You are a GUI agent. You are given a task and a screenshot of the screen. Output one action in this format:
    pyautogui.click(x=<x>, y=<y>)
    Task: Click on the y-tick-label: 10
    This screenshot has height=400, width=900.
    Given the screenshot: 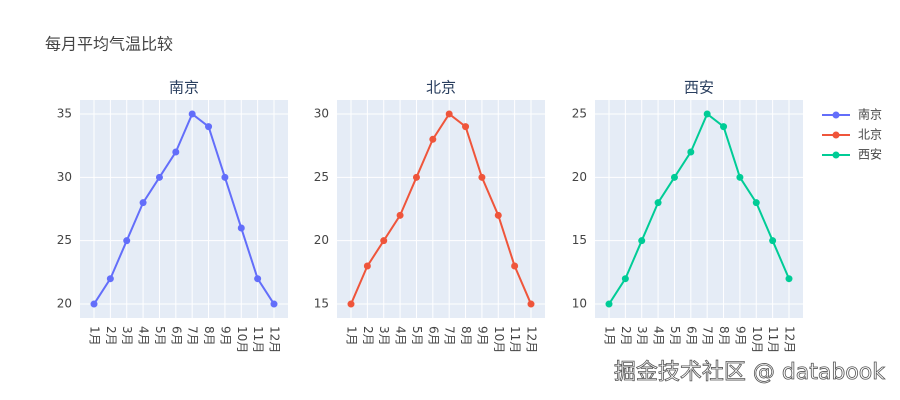 What is the action you would take?
    pyautogui.click(x=579, y=304)
    